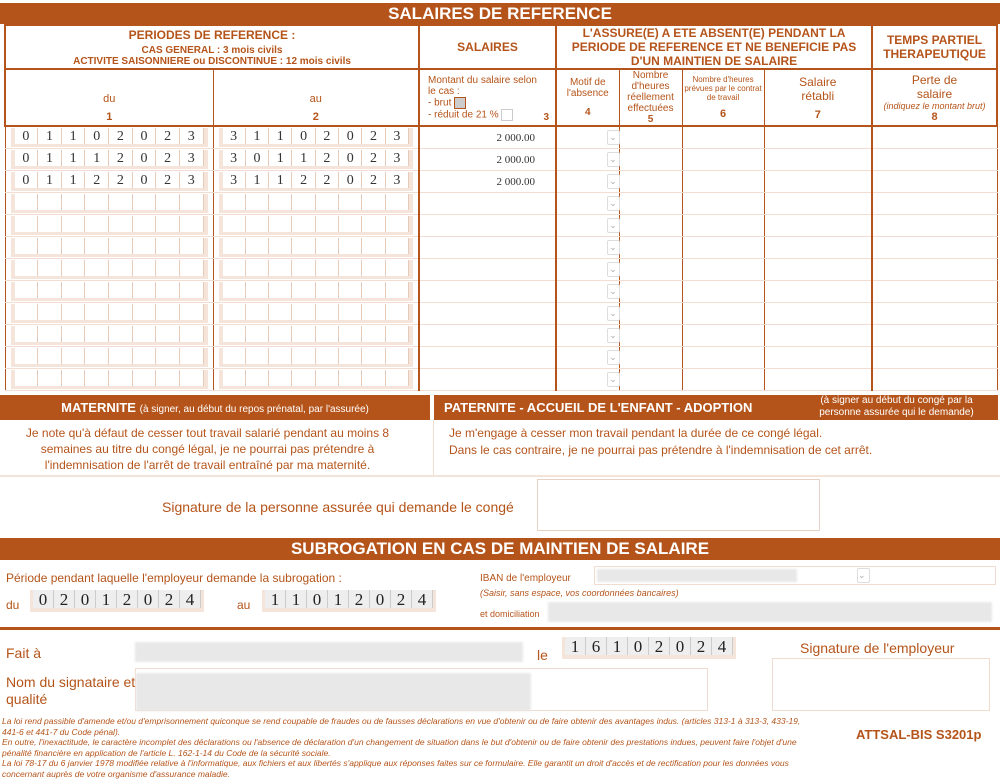 The width and height of the screenshot is (1000, 784). I want to click on digit-cell: 4, so click(722, 646).